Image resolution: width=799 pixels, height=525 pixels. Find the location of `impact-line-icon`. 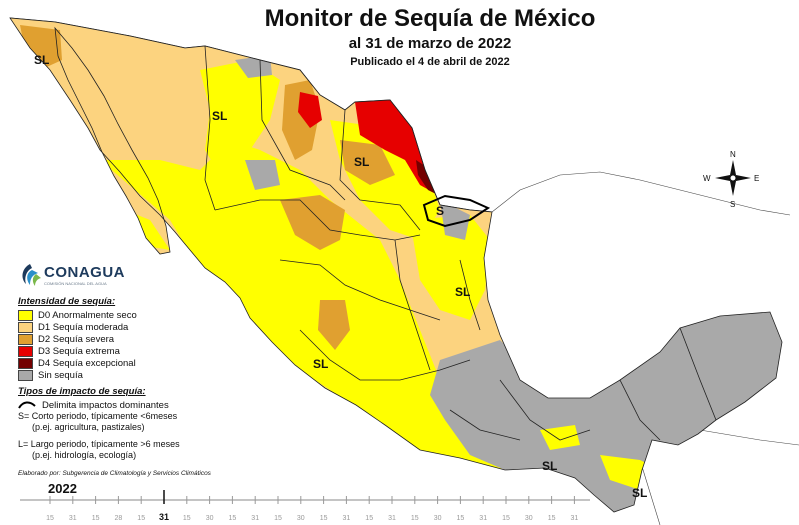

impact-line-icon is located at coordinates (27, 405).